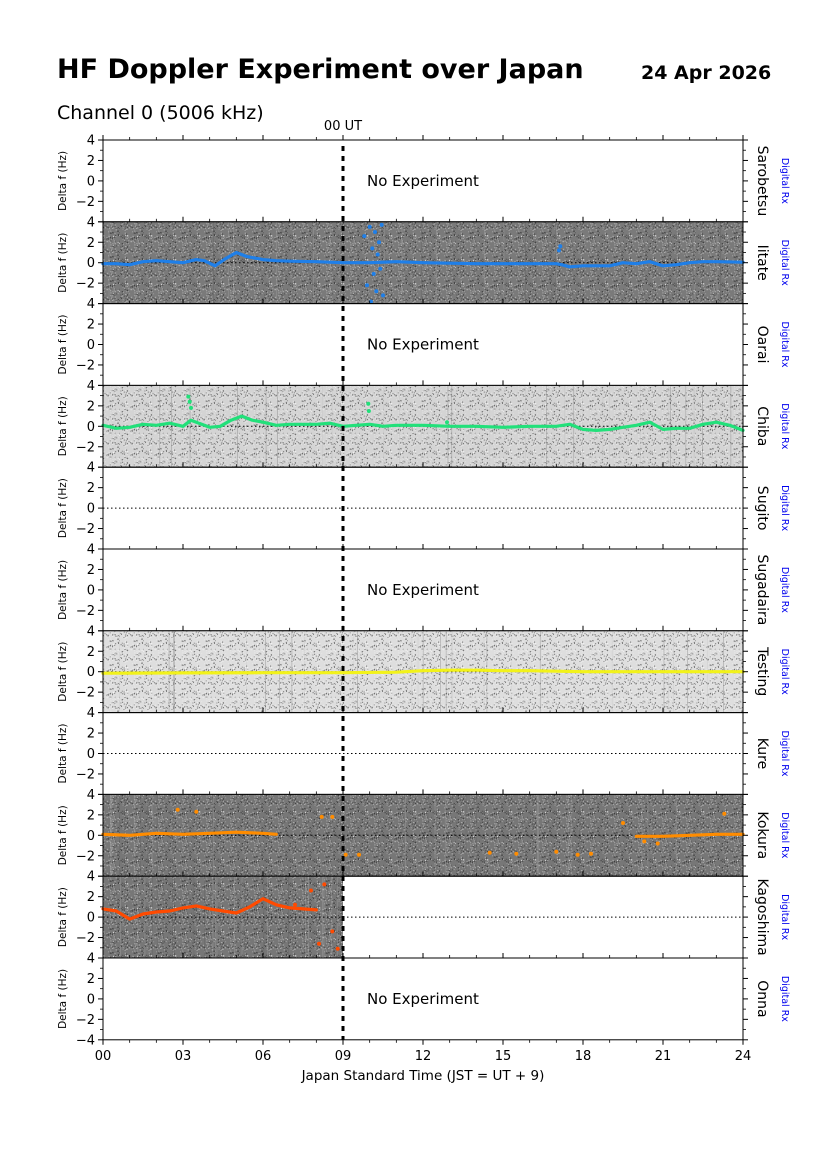  I want to click on station-label: Kure, so click(762, 753).